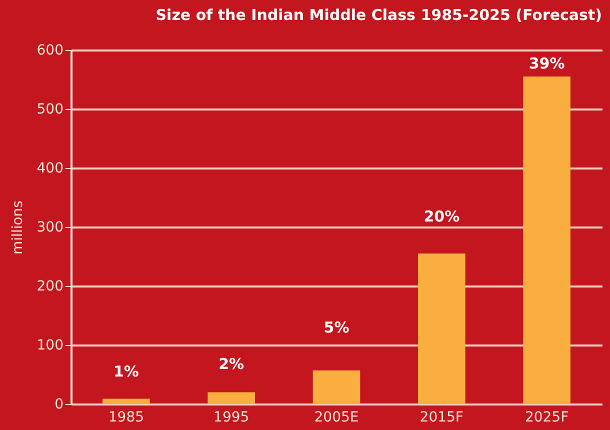  What do you see at coordinates (232, 418) in the screenshot?
I see `x-tick-label: 1995` at bounding box center [232, 418].